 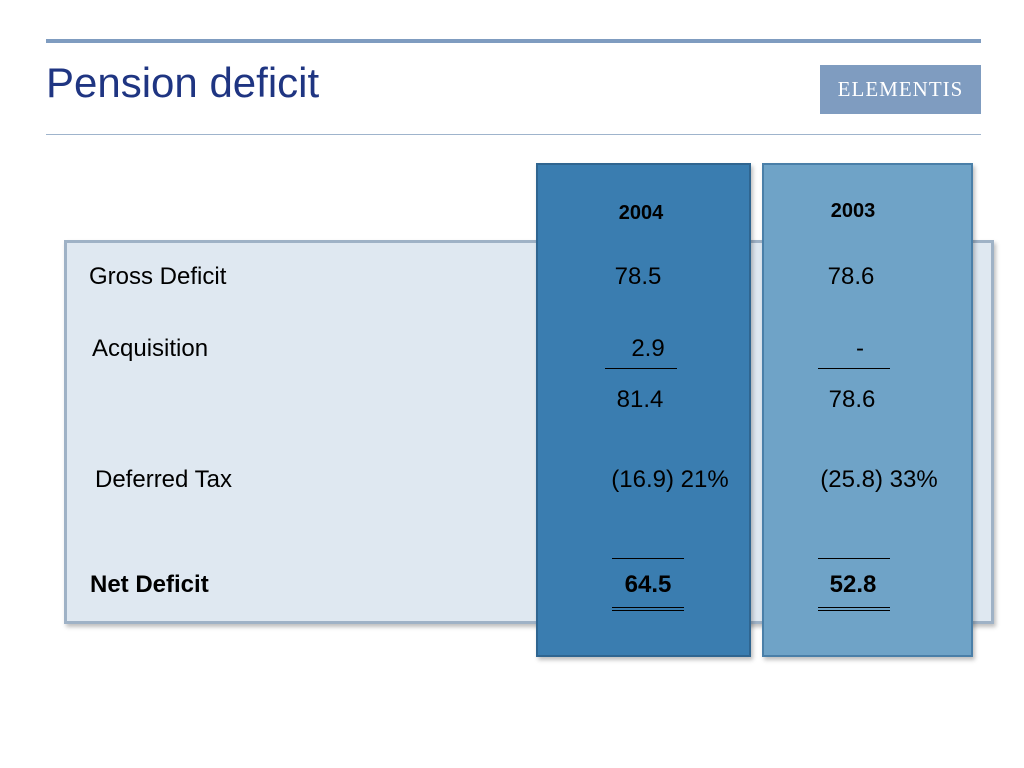 I want to click on column-2003-highlight, so click(x=867, y=410).